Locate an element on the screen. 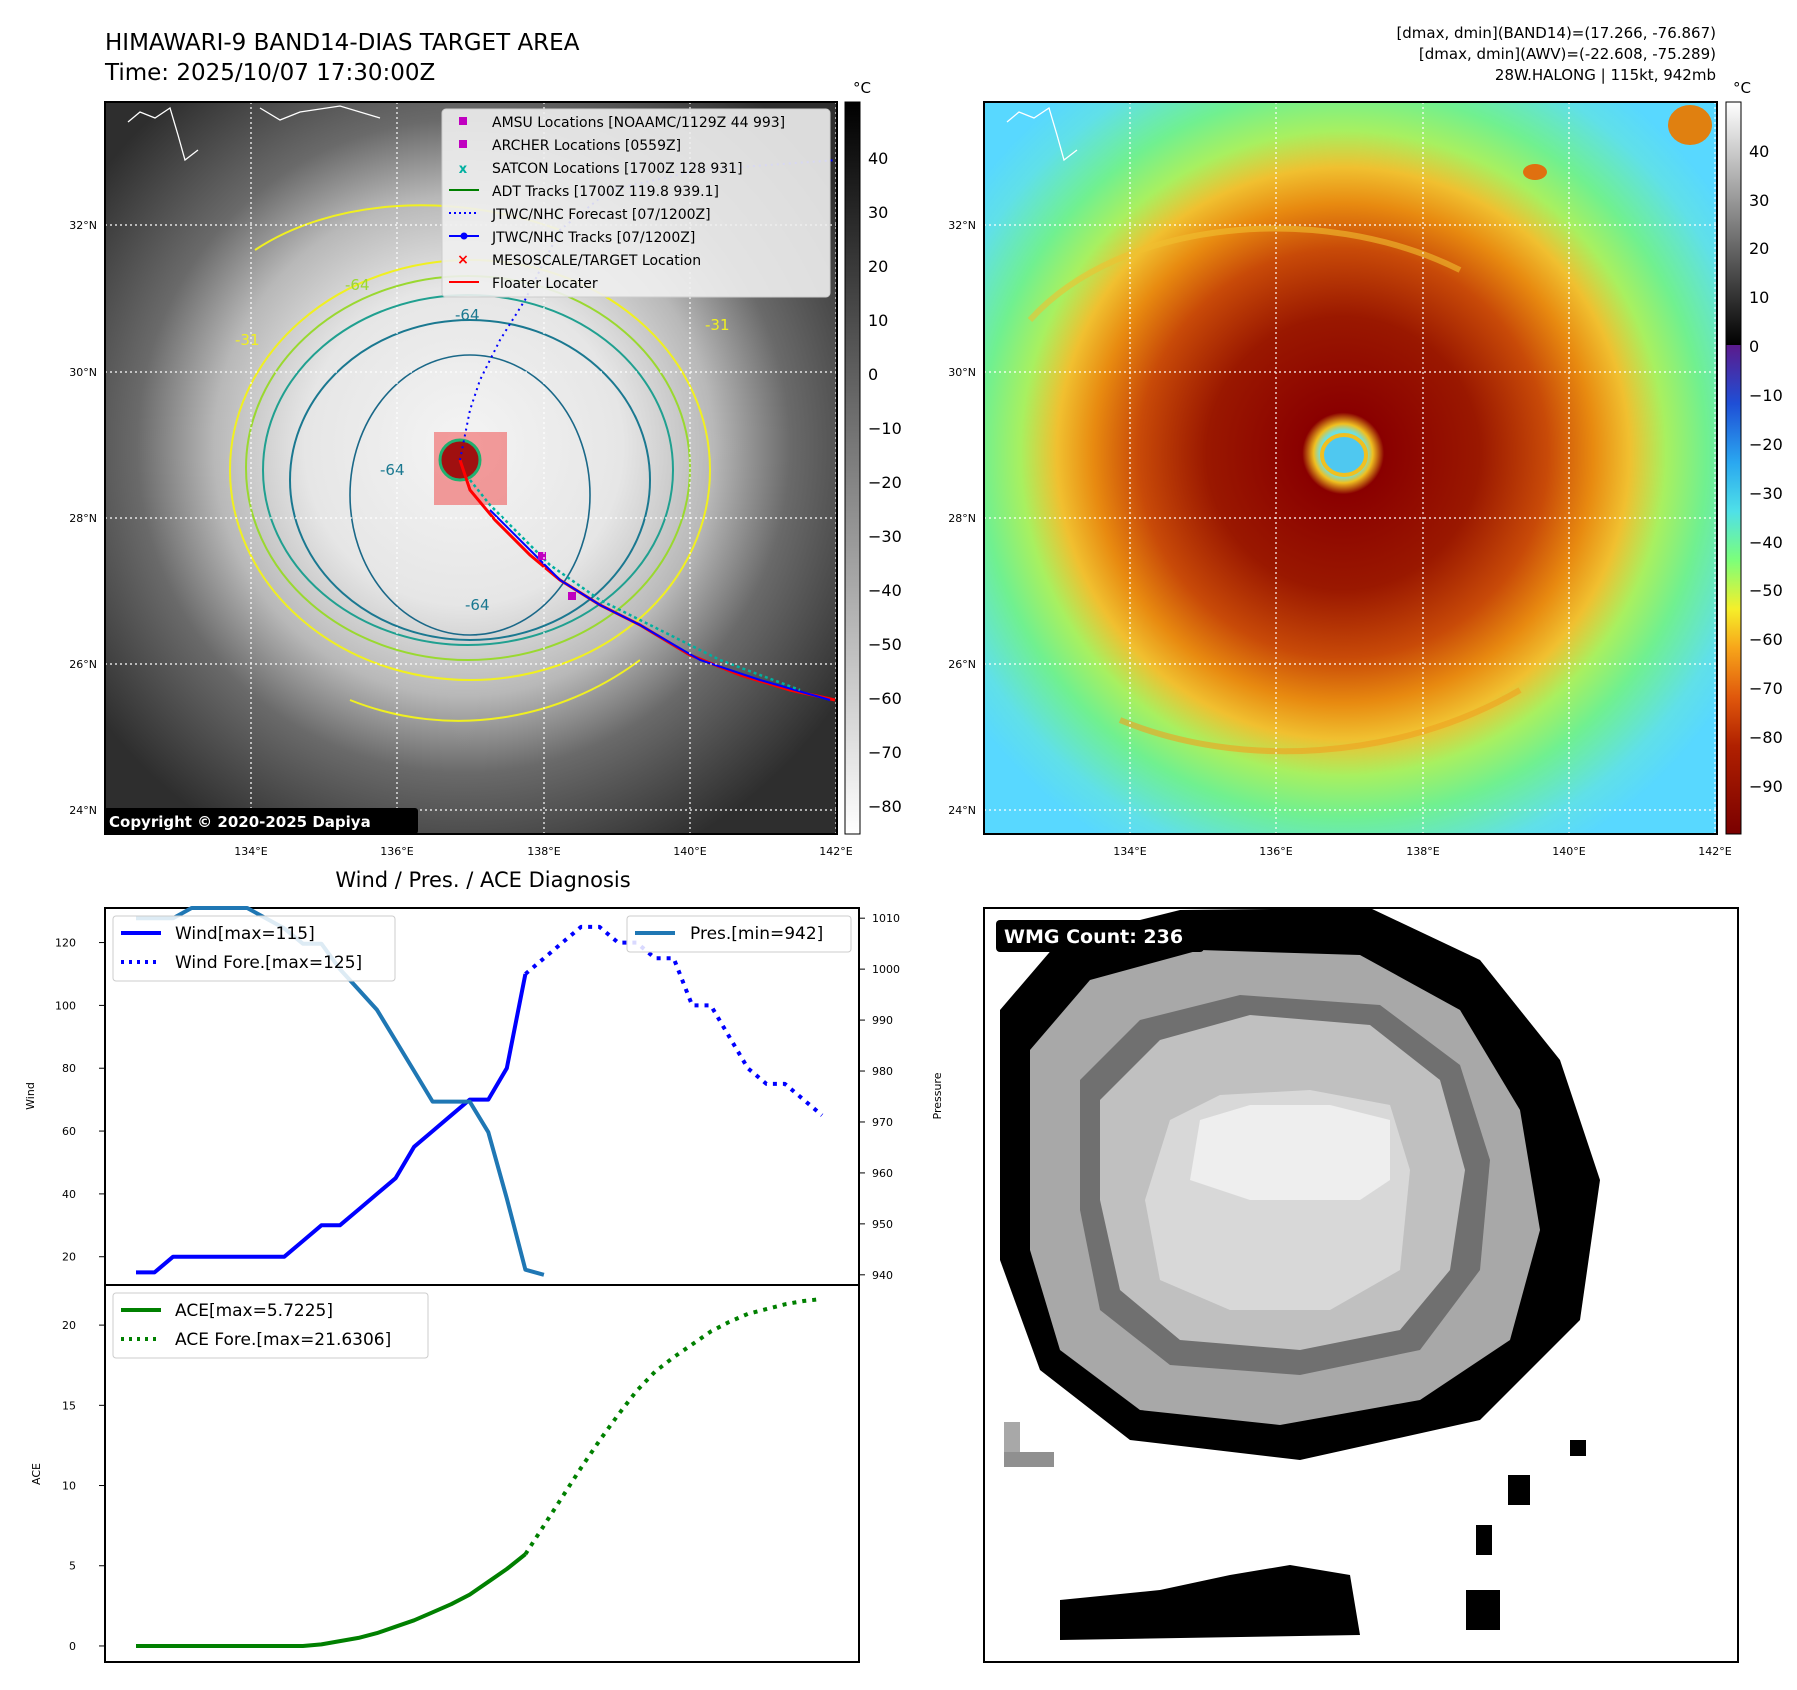 The height and width of the screenshot is (1690, 1797). legend-square-marker is located at coordinates (463, 121).